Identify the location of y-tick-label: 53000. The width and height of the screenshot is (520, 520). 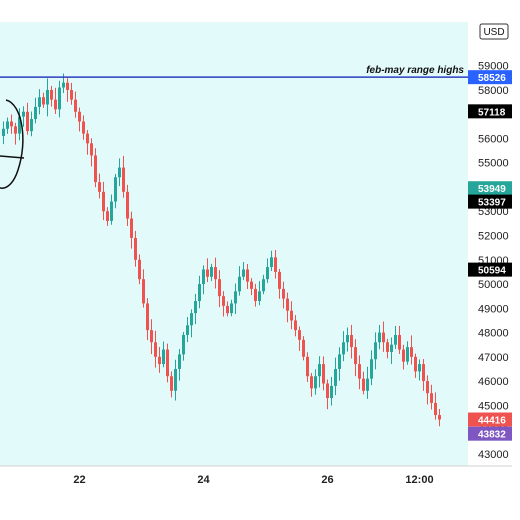
(493, 212).